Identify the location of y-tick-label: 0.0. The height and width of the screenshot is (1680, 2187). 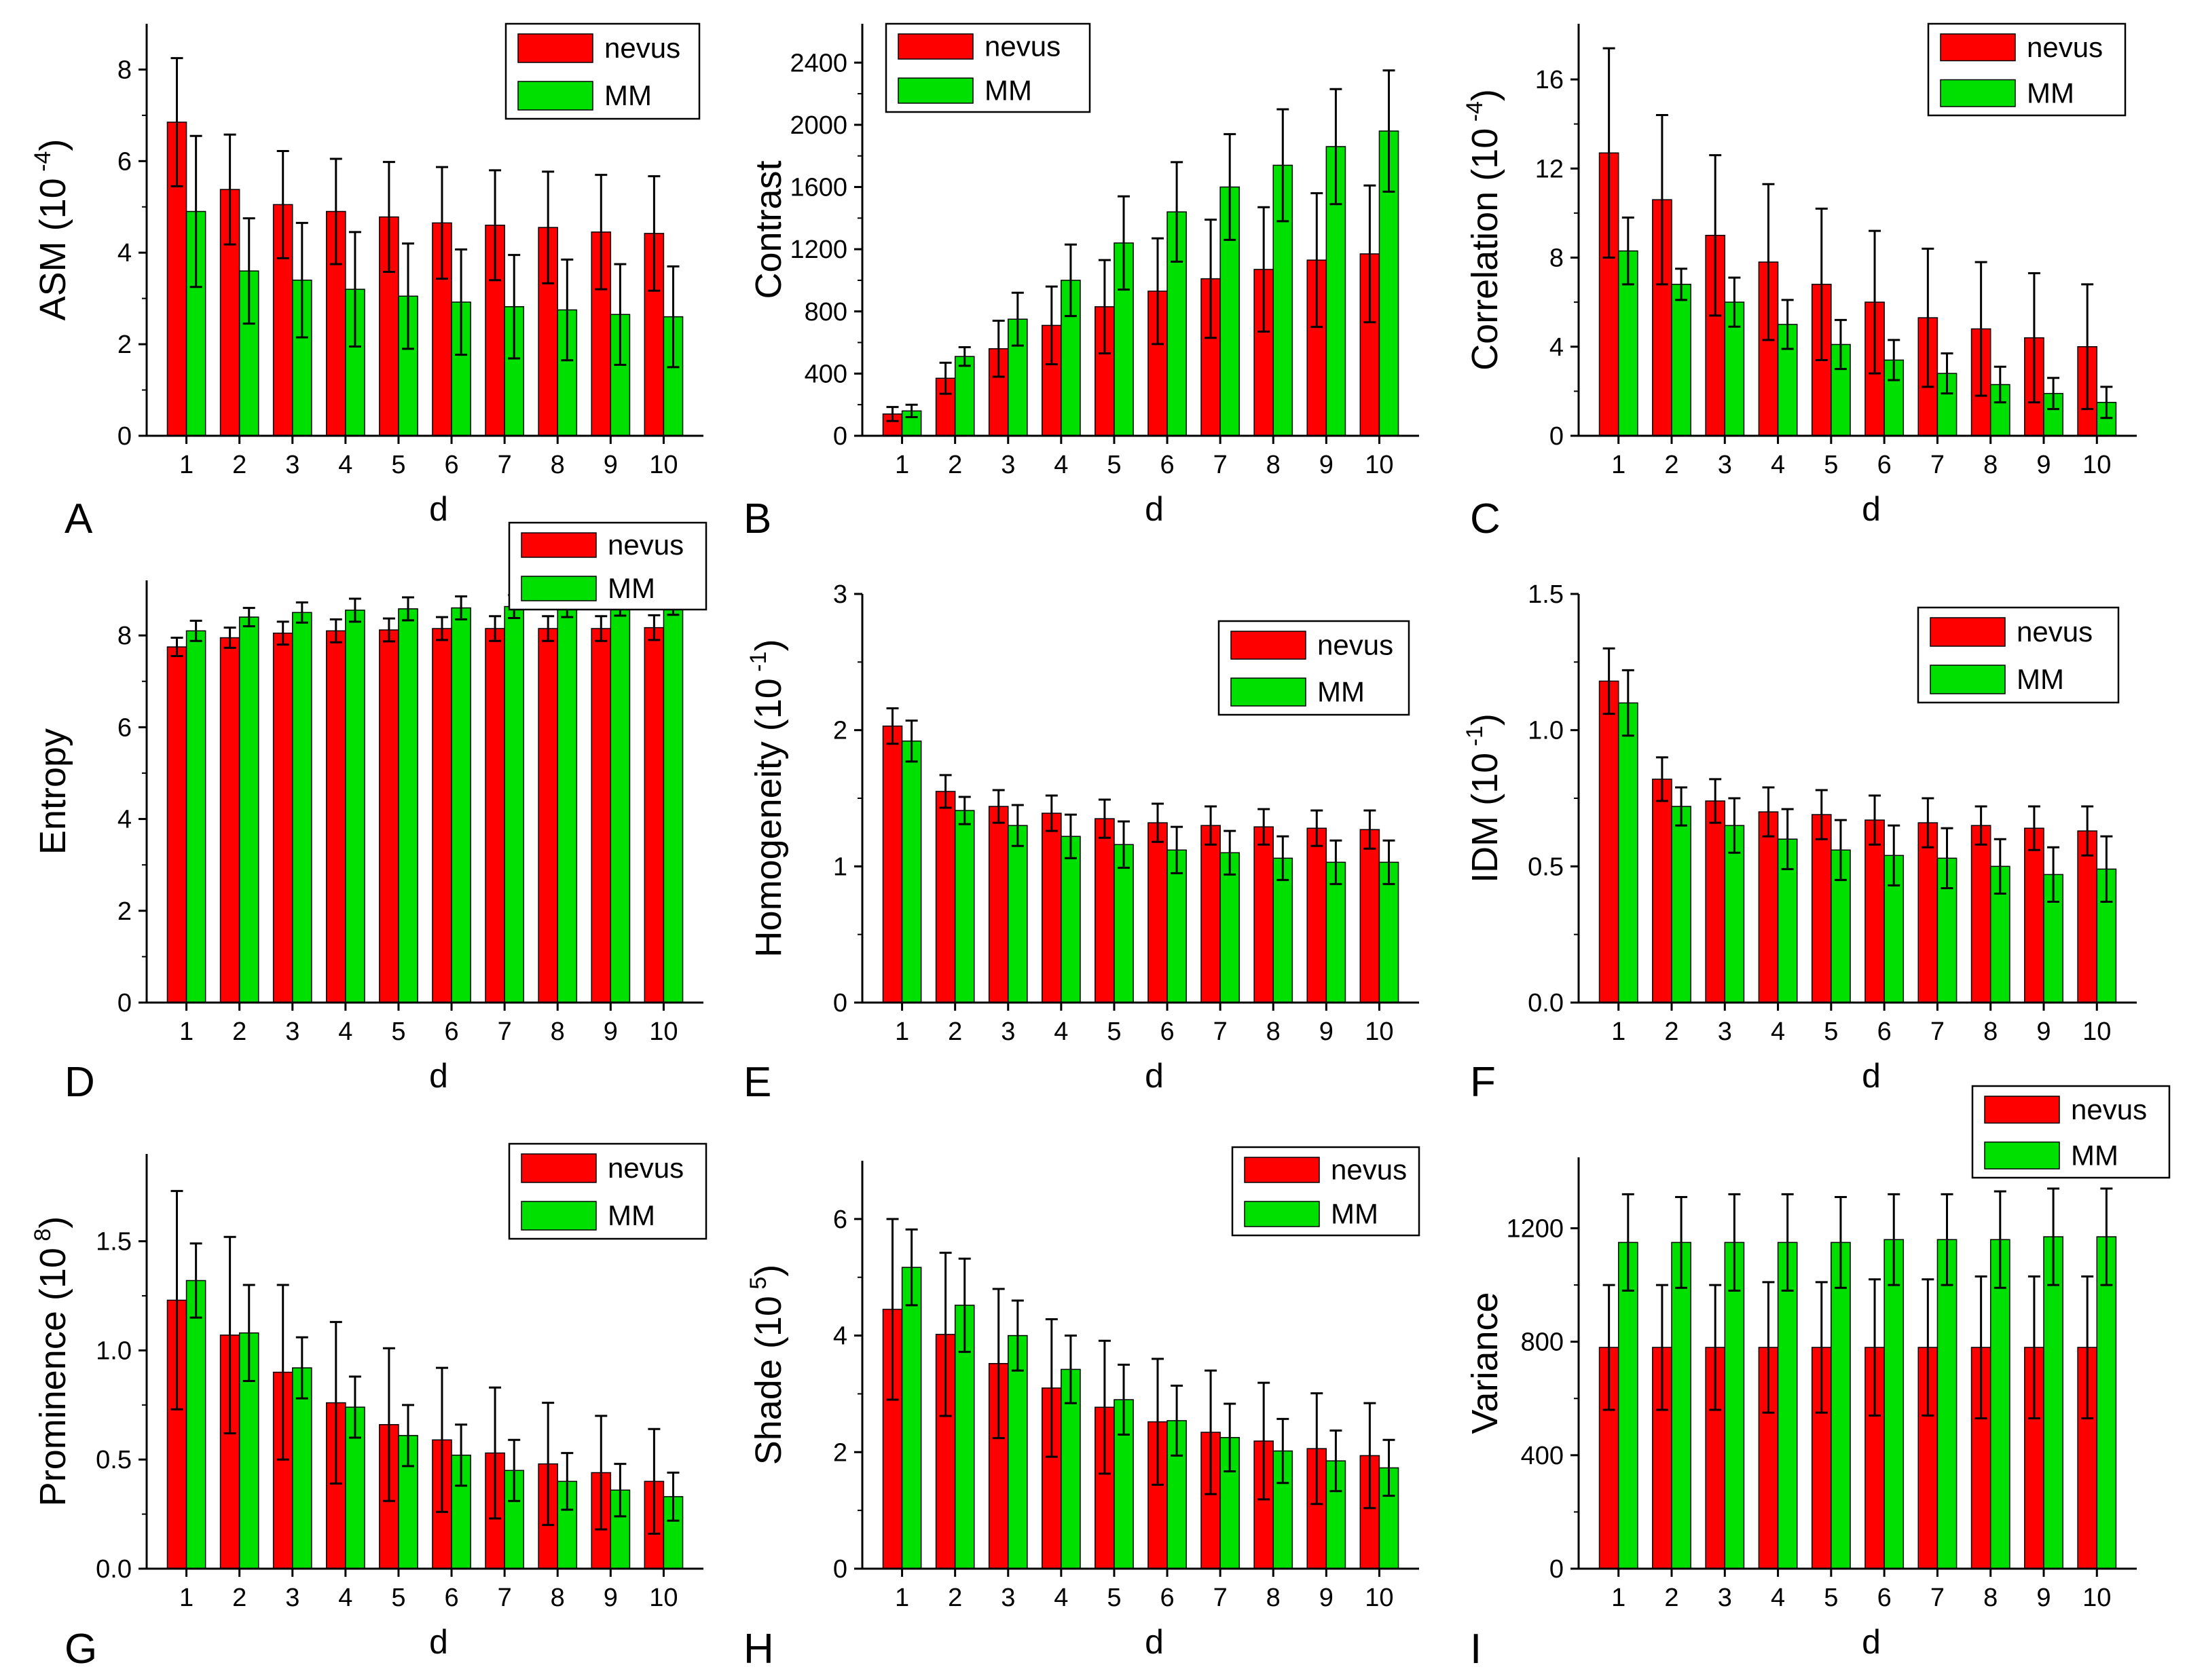
(1546, 1004).